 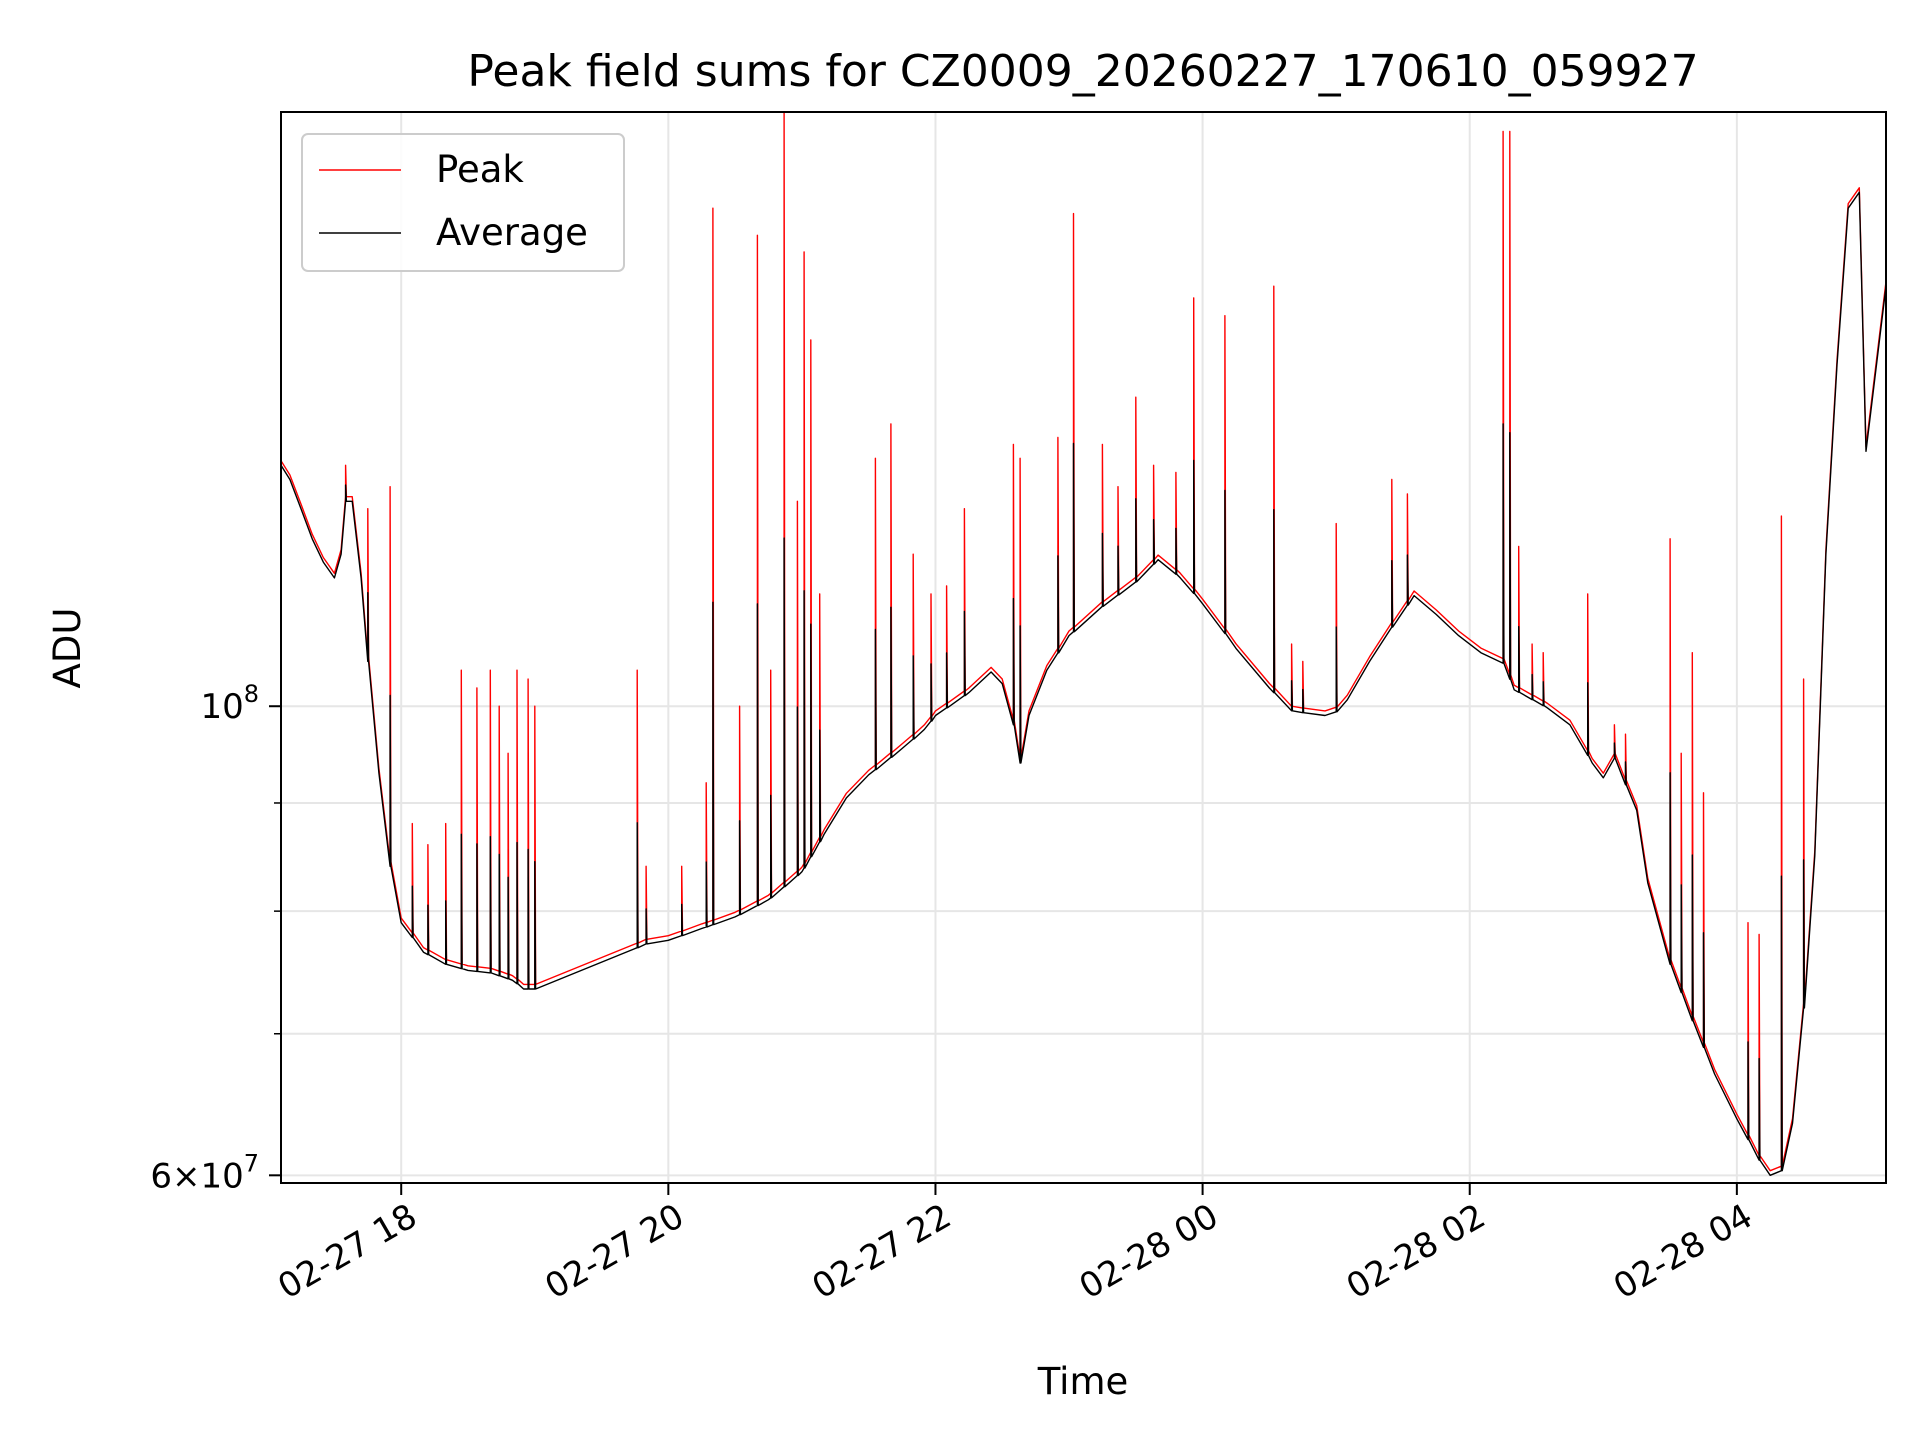 What do you see at coordinates (204, 1172) in the screenshot?
I see `y-tick-label: 6×107` at bounding box center [204, 1172].